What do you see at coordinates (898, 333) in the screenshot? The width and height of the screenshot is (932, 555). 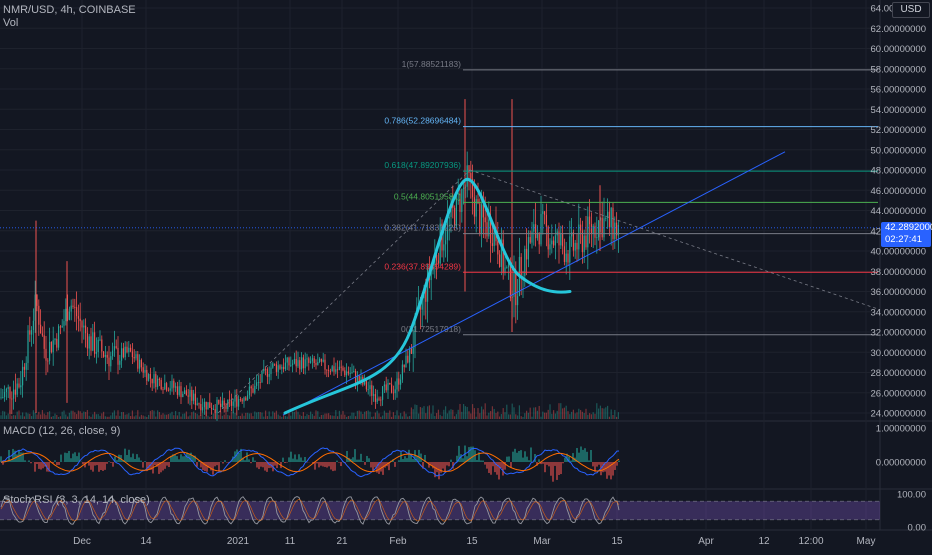 I see `price-tick-label: 32.00000000` at bounding box center [898, 333].